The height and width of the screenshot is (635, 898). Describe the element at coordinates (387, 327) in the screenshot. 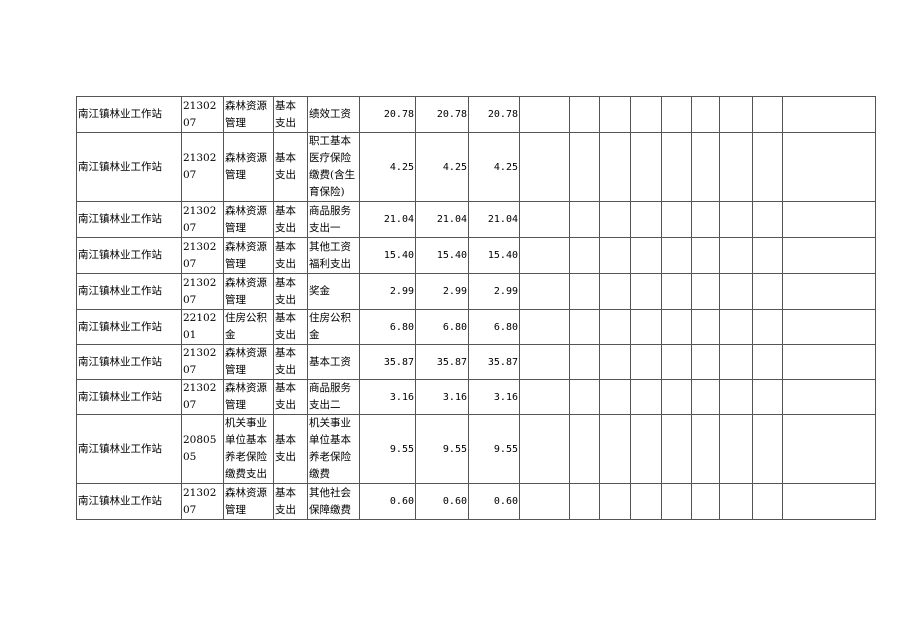

I see `amount-total-cell: 6.80` at that location.